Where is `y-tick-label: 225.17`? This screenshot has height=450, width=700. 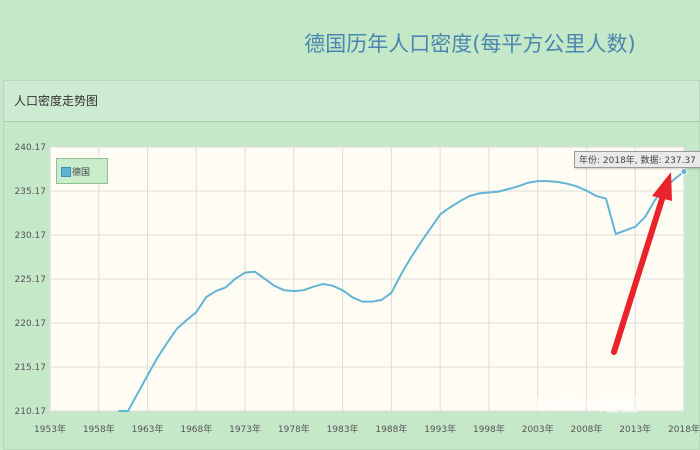
y-tick-label: 225.17 is located at coordinates (31, 280).